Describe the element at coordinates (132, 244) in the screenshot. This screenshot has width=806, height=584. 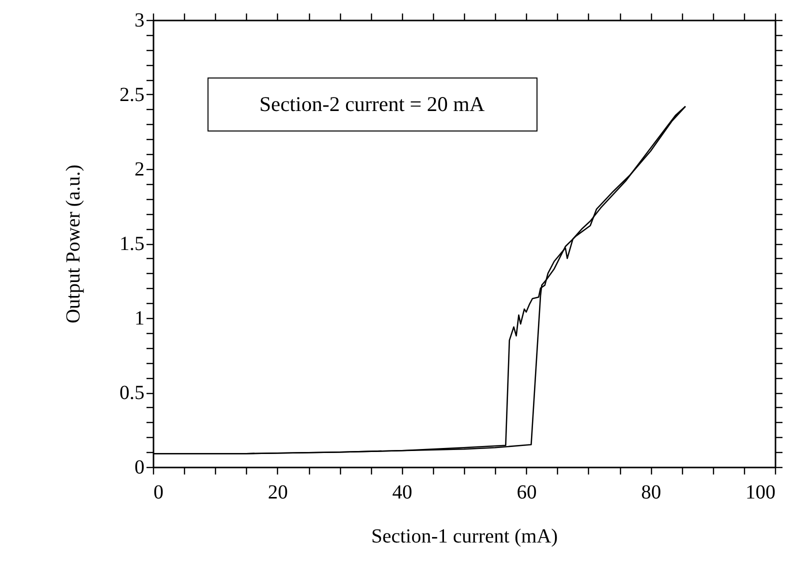
I see `y-tick-label: 1.5` at that location.